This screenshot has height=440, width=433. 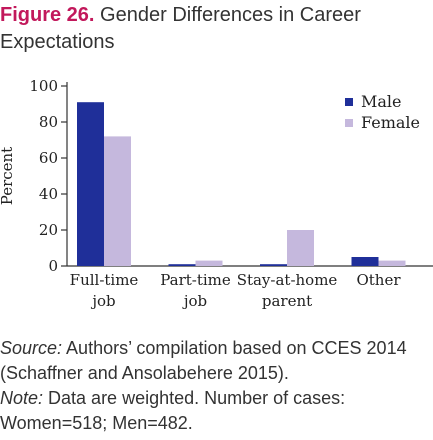 I want to click on x-tick-label: Part-time, so click(x=195, y=280).